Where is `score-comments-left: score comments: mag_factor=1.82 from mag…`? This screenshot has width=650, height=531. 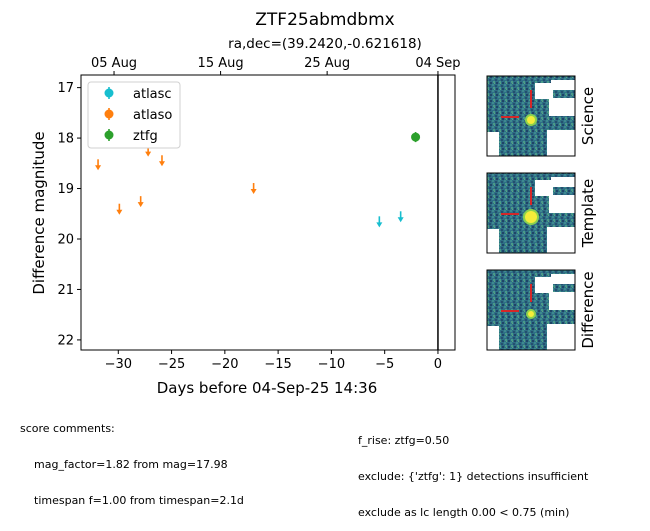 score-comments-left: score comments: mag_factor=1.82 from mag… is located at coordinates (132, 459).